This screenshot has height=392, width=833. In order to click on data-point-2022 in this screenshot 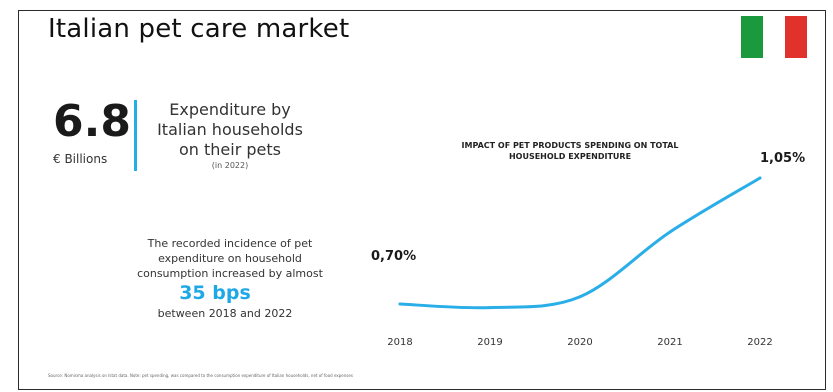, I will do `click(760, 178)`.